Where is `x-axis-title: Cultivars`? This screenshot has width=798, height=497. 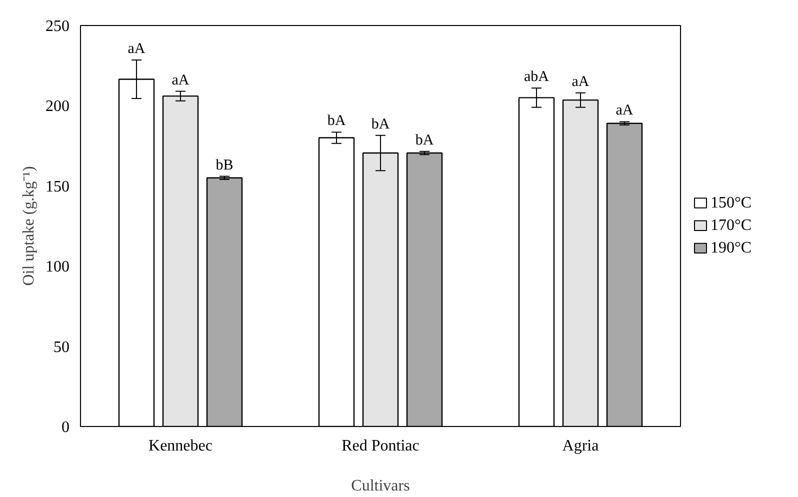
x-axis-title: Cultivars is located at coordinates (380, 486).